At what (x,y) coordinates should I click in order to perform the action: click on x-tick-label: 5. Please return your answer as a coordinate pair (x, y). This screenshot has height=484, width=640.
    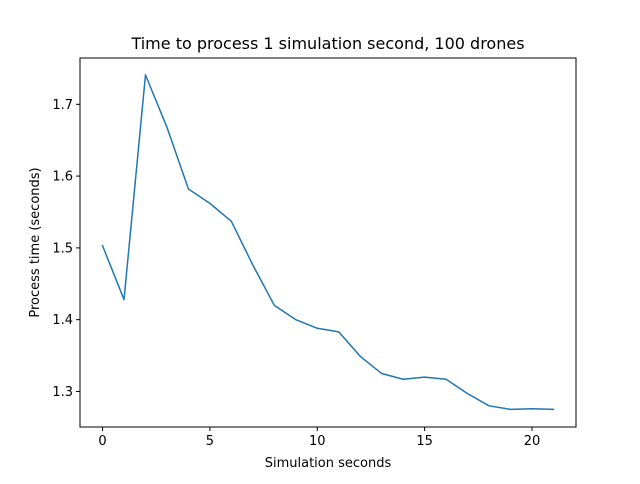
    Looking at the image, I should click on (210, 441).